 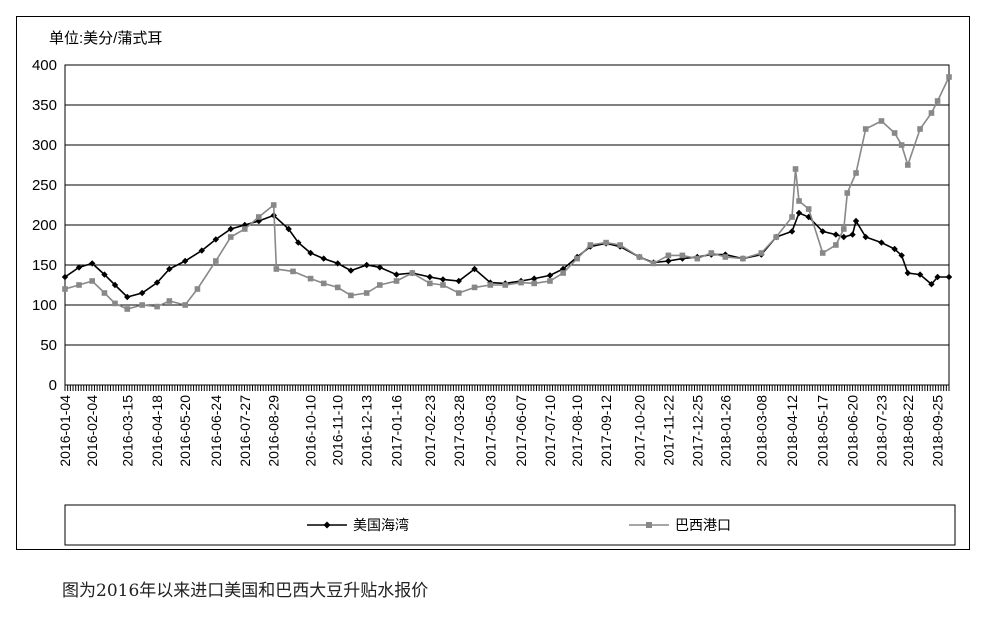 I want to click on x-tick-label-11: 2017-01-16, so click(x=397, y=431).